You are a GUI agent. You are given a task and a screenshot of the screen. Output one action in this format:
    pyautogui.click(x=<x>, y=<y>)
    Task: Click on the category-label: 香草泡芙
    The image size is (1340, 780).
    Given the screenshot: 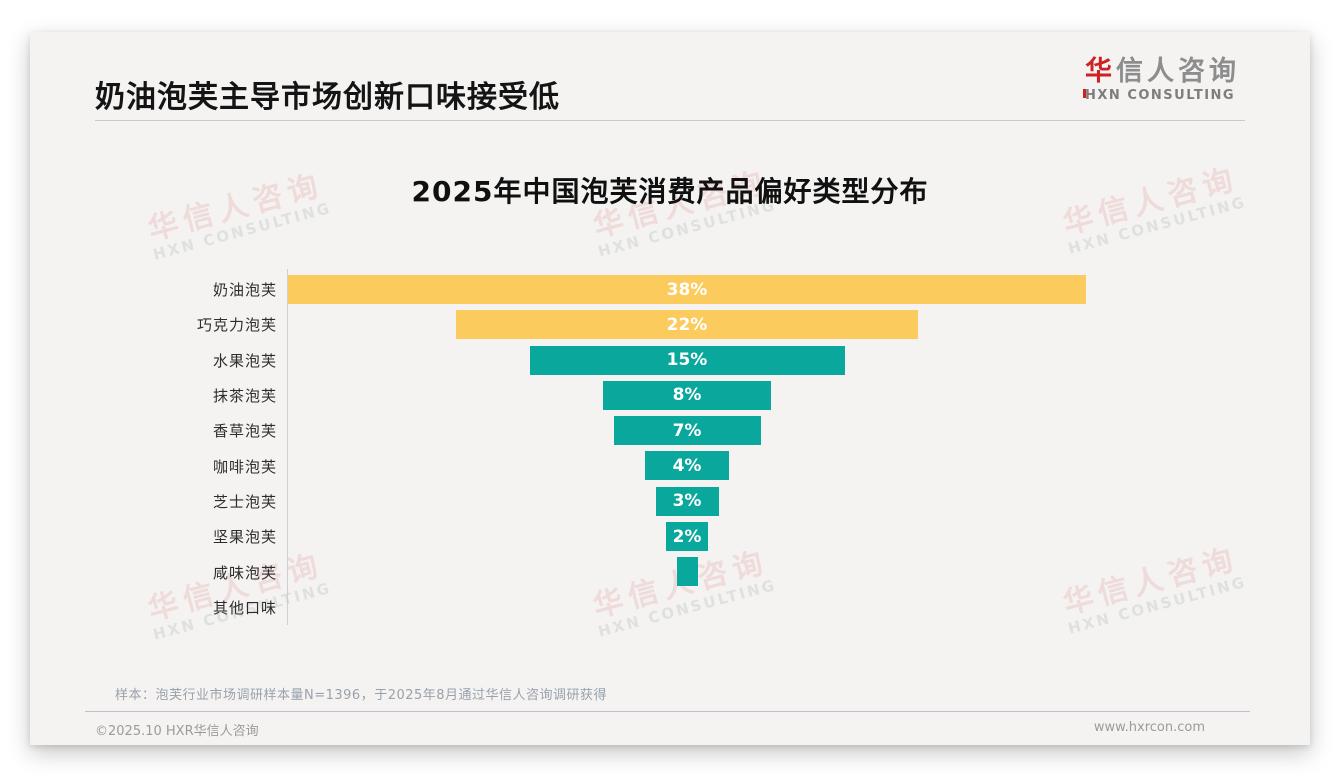 What is the action you would take?
    pyautogui.click(x=244, y=431)
    